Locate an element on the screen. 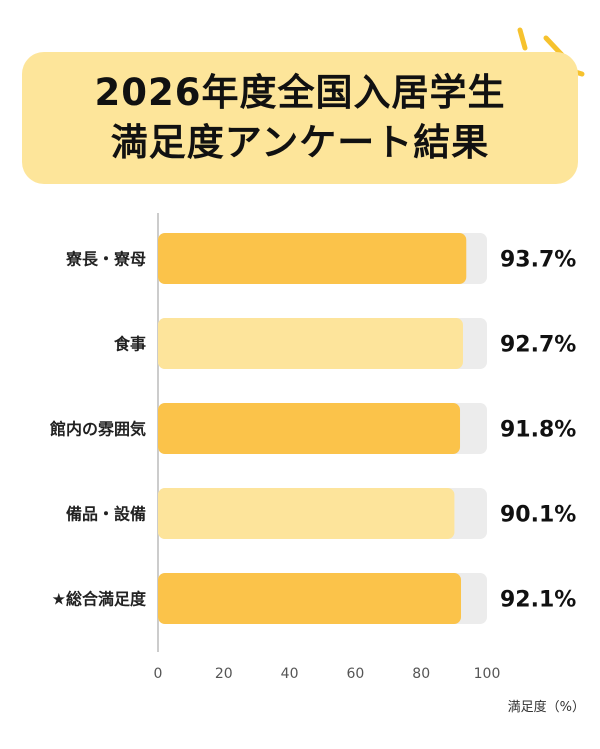 The image size is (600, 749). x-tick-label: 20 is located at coordinates (224, 674).